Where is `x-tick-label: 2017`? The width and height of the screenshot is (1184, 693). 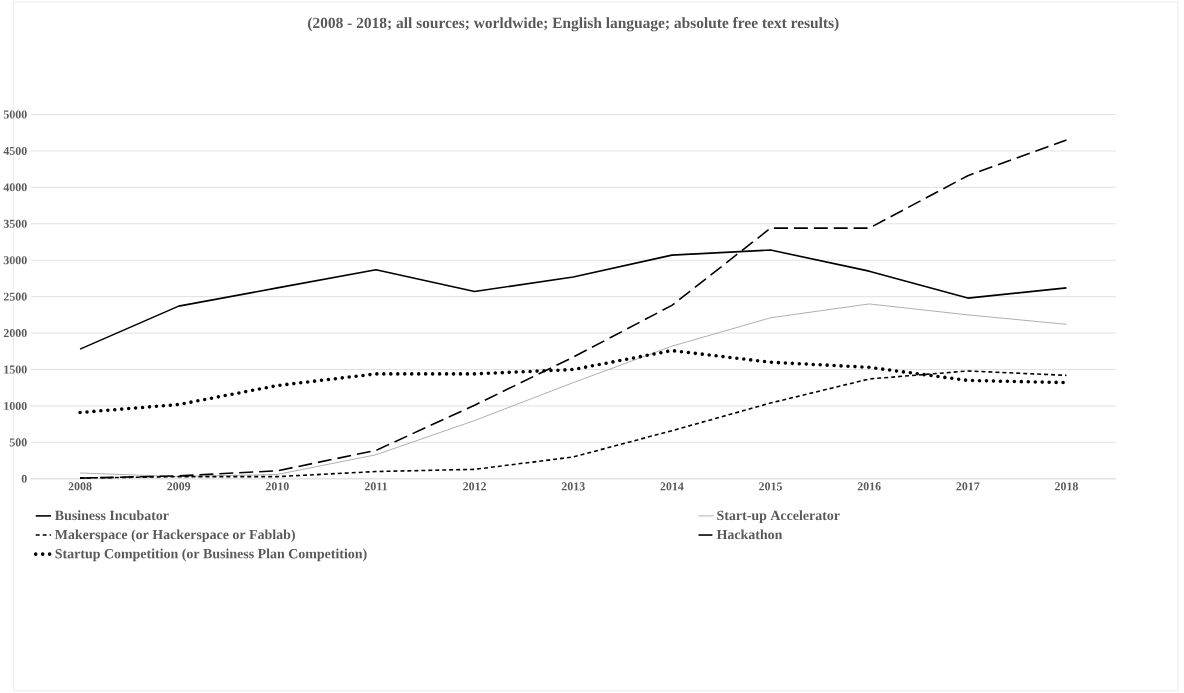
x-tick-label: 2017 is located at coordinates (968, 486).